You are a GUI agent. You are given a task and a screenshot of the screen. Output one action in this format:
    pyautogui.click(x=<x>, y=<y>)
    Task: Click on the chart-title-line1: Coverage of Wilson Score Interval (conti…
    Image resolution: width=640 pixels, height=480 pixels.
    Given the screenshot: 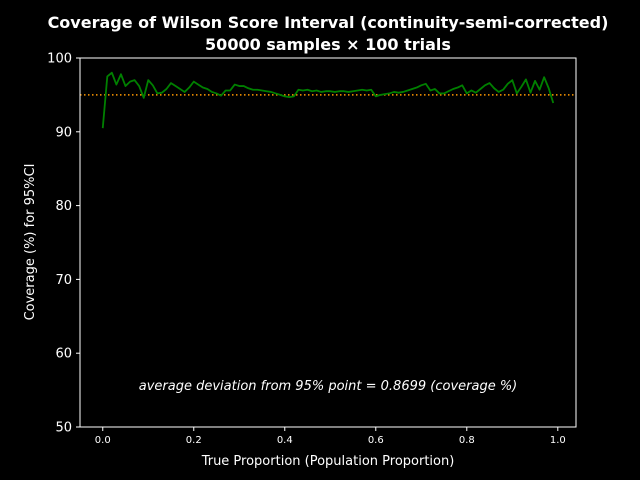 What is the action you would take?
    pyautogui.click(x=328, y=22)
    